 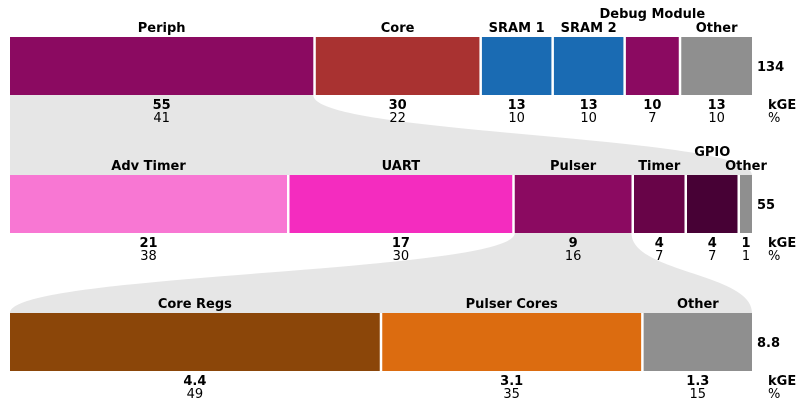 I want to click on segment-percent-value: 41, so click(x=161, y=118).